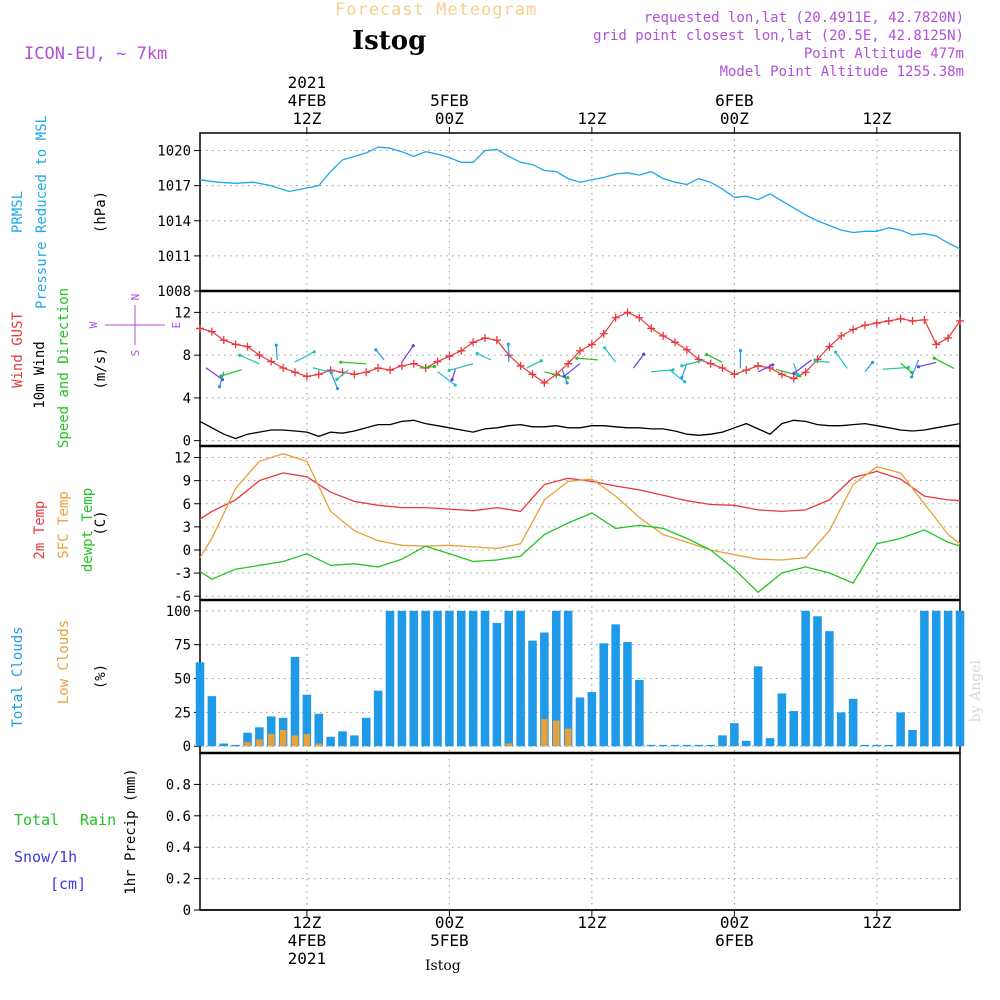 The height and width of the screenshot is (1000, 1000). Describe the element at coordinates (174, 152) in the screenshot. I see `pressure-ytick-label: 1020` at that location.